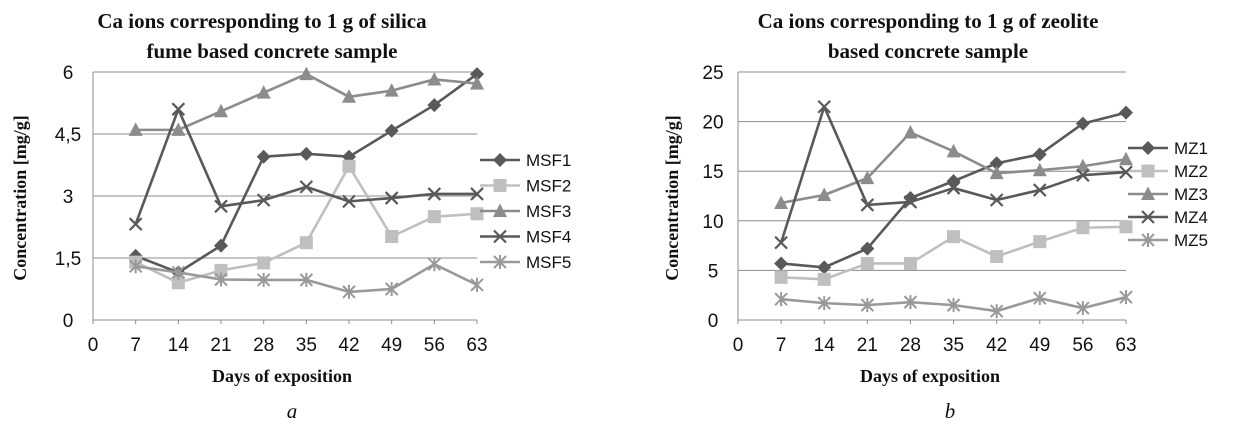 This screenshot has width=1251, height=425. I want to click on series-mz4, so click(953, 174).